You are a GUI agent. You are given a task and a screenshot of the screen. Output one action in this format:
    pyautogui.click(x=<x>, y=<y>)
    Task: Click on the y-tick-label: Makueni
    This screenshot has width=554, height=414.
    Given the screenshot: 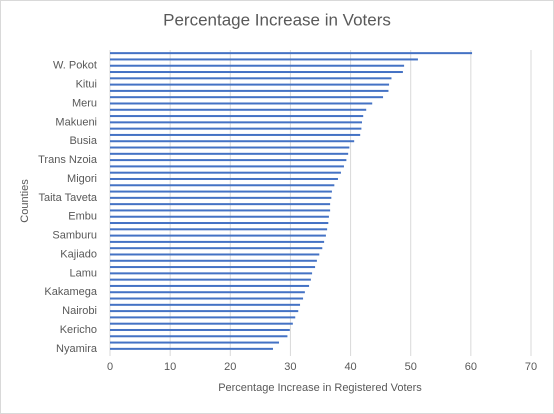 What is the action you would take?
    pyautogui.click(x=76, y=122)
    